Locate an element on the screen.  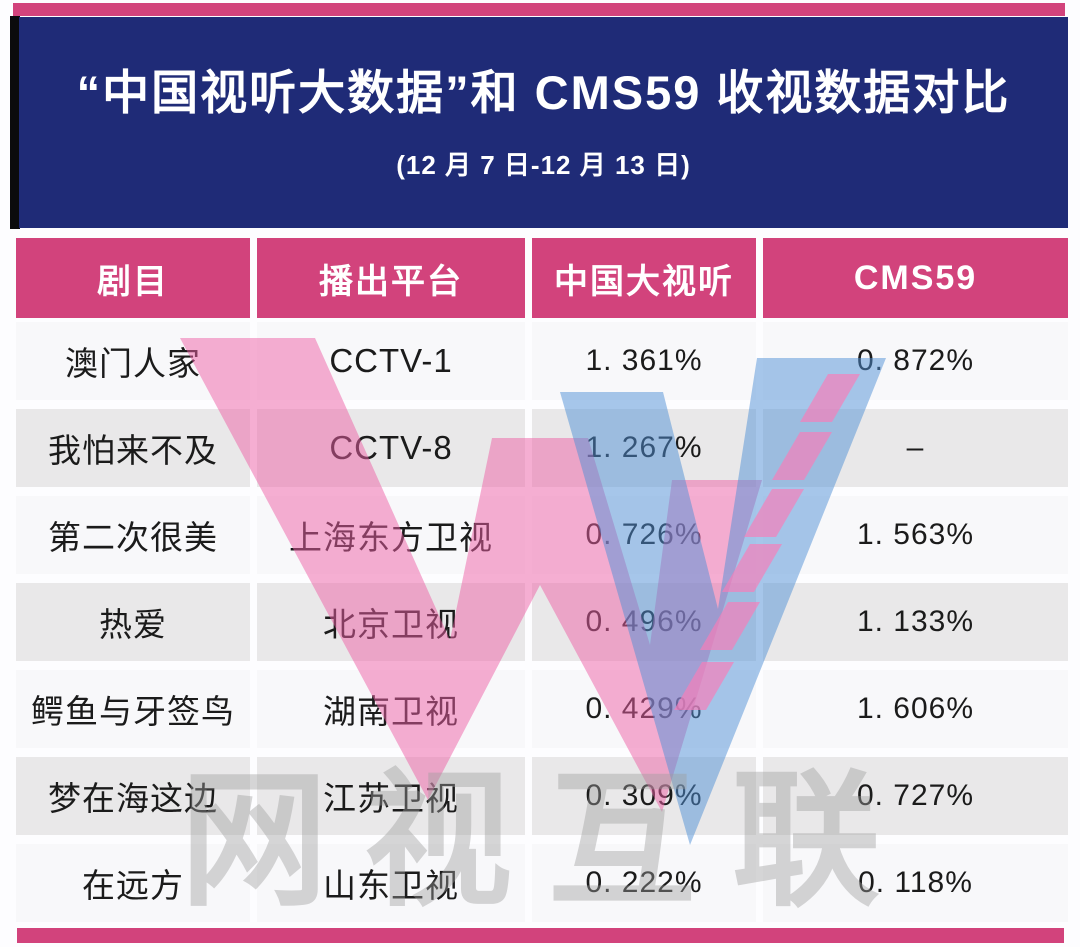
table-row: 鳄鱼与牙签鸟 湖南卫视 0. 429% 1. 606% is located at coordinates (540, 709).